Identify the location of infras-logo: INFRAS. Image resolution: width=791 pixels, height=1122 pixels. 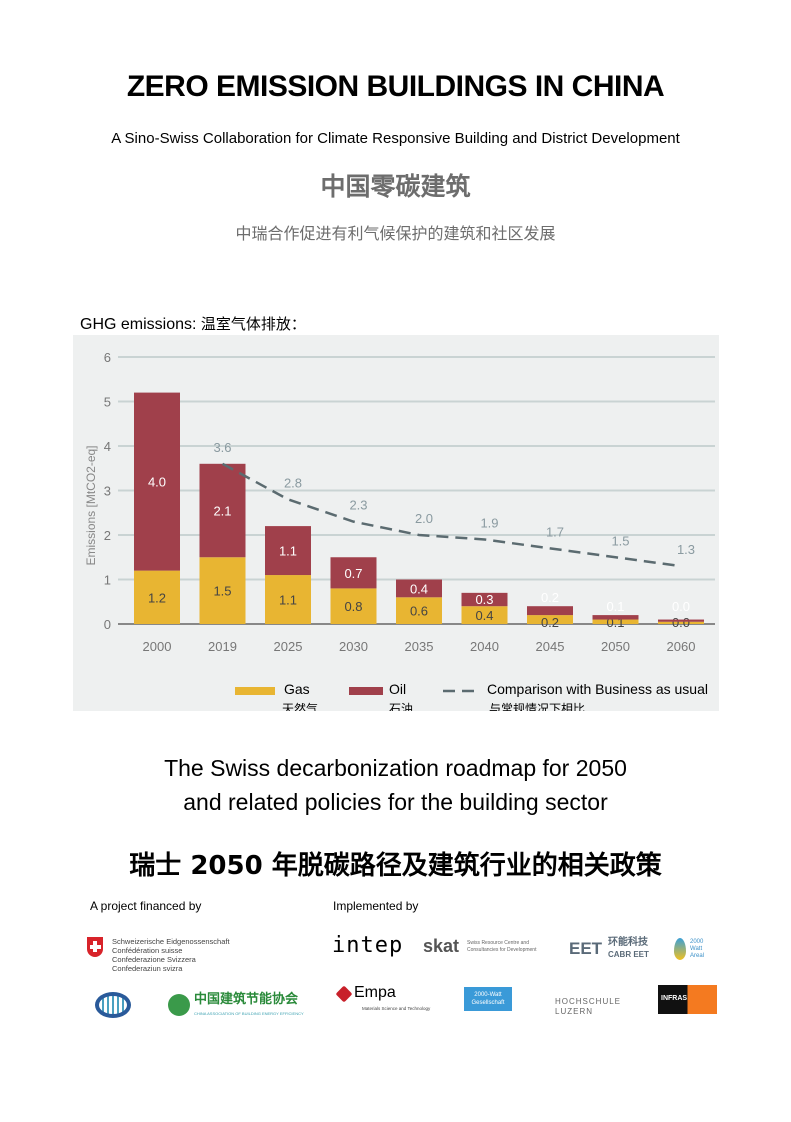
(687, 999).